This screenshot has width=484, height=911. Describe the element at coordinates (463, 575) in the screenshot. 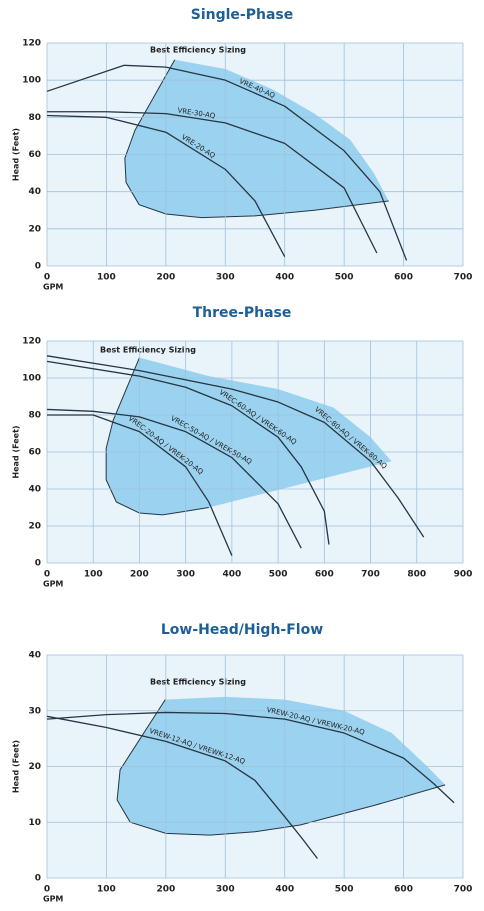

I see `x-tick-label: 900` at that location.